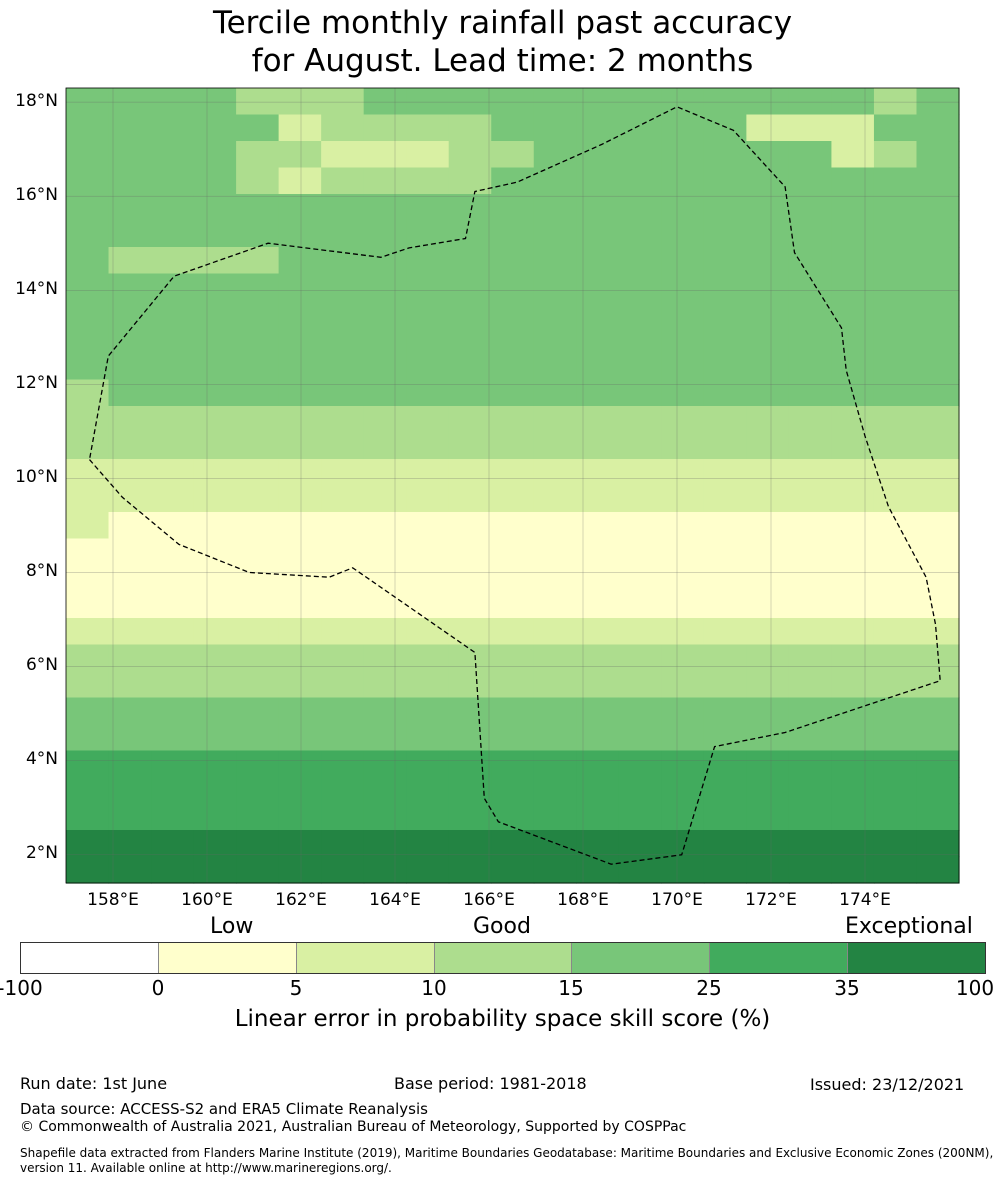  I want to click on base-period: Base period: 1981-2018, so click(490, 1083).